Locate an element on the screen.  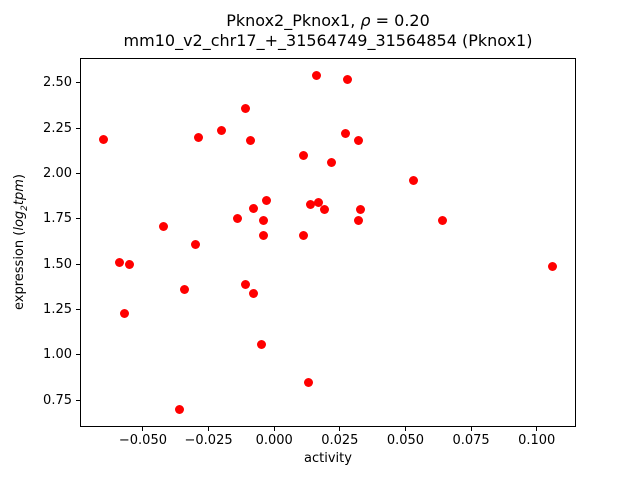
y-axis-label: expression (log2tpm) is located at coordinates (21, 242).